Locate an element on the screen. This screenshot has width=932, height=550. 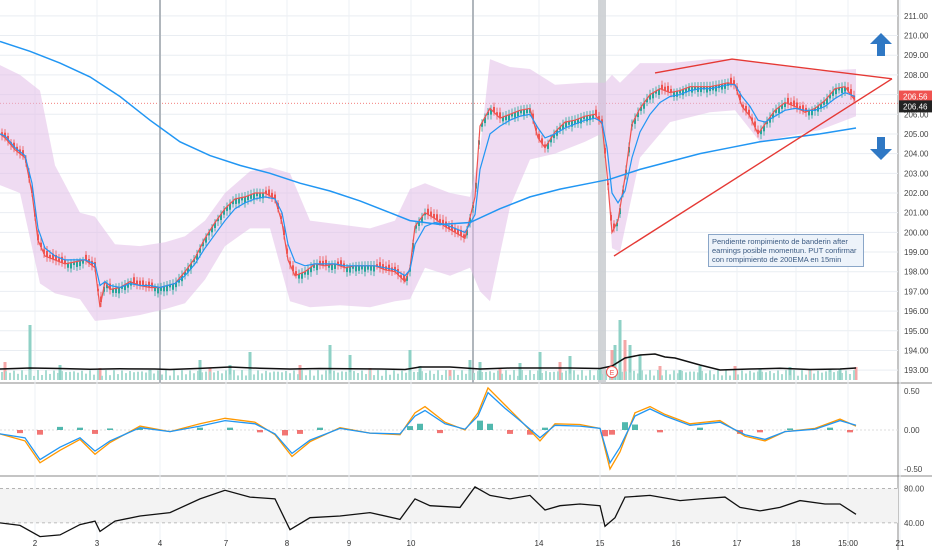
ema-price-badge-bg is located at coordinates (915, 106).